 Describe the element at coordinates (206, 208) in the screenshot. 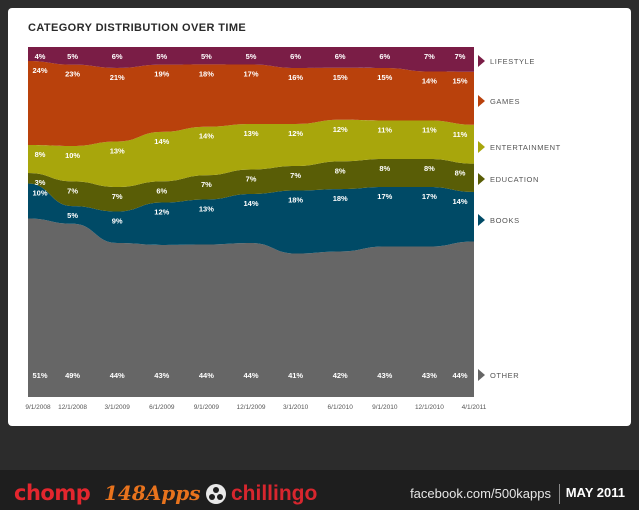

I see `data-label-books: 13%` at that location.